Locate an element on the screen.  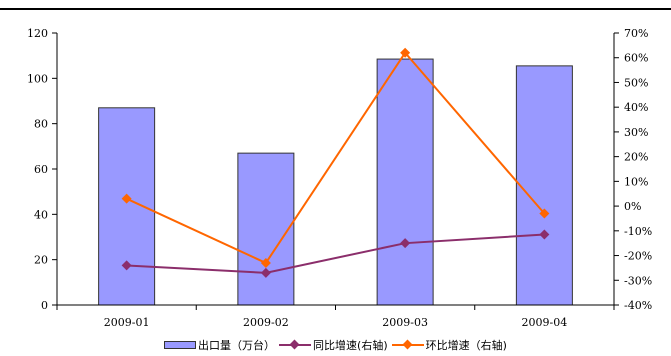
legend-item-yoy: 同比增速(右轴) is located at coordinates (333, 345).